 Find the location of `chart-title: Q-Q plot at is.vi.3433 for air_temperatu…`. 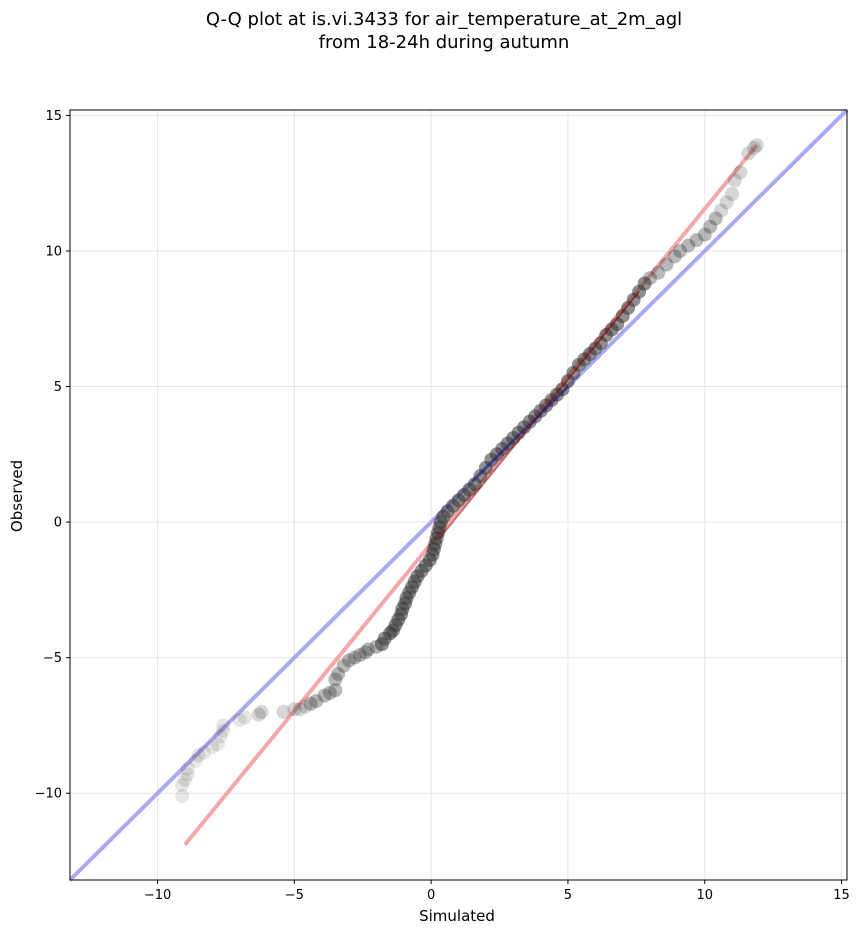

chart-title: Q-Q plot at is.vi.3433 for air_temperatu… is located at coordinates (444, 31).